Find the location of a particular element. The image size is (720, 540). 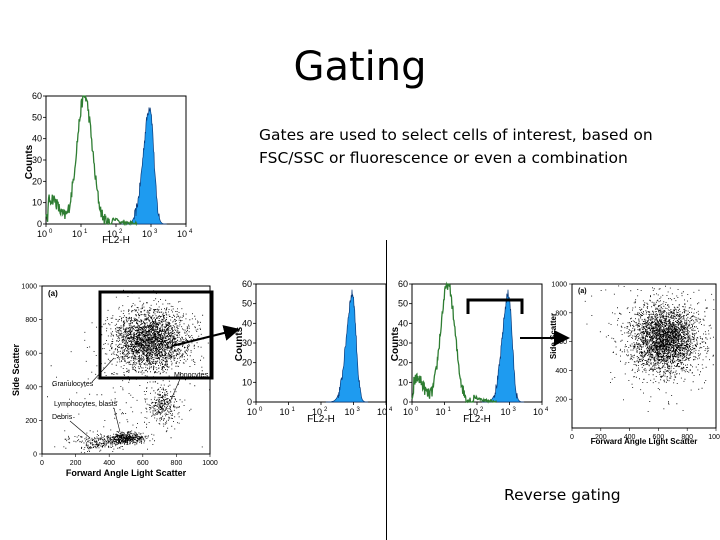

annotation-lymphocytes: Lymphocytes, blasts is located at coordinates (86, 404).